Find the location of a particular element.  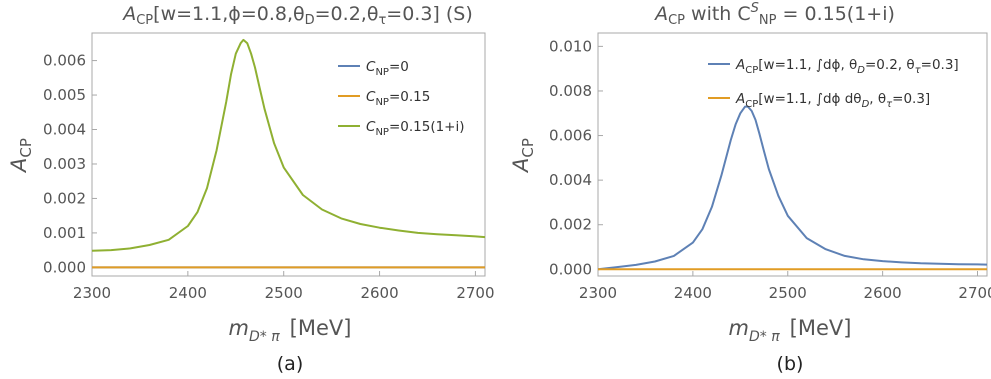

chart-a-y-axis: 0.000 0.001 0.002 0.003 0.004 0.005 0.006 is located at coordinates (70, 164).